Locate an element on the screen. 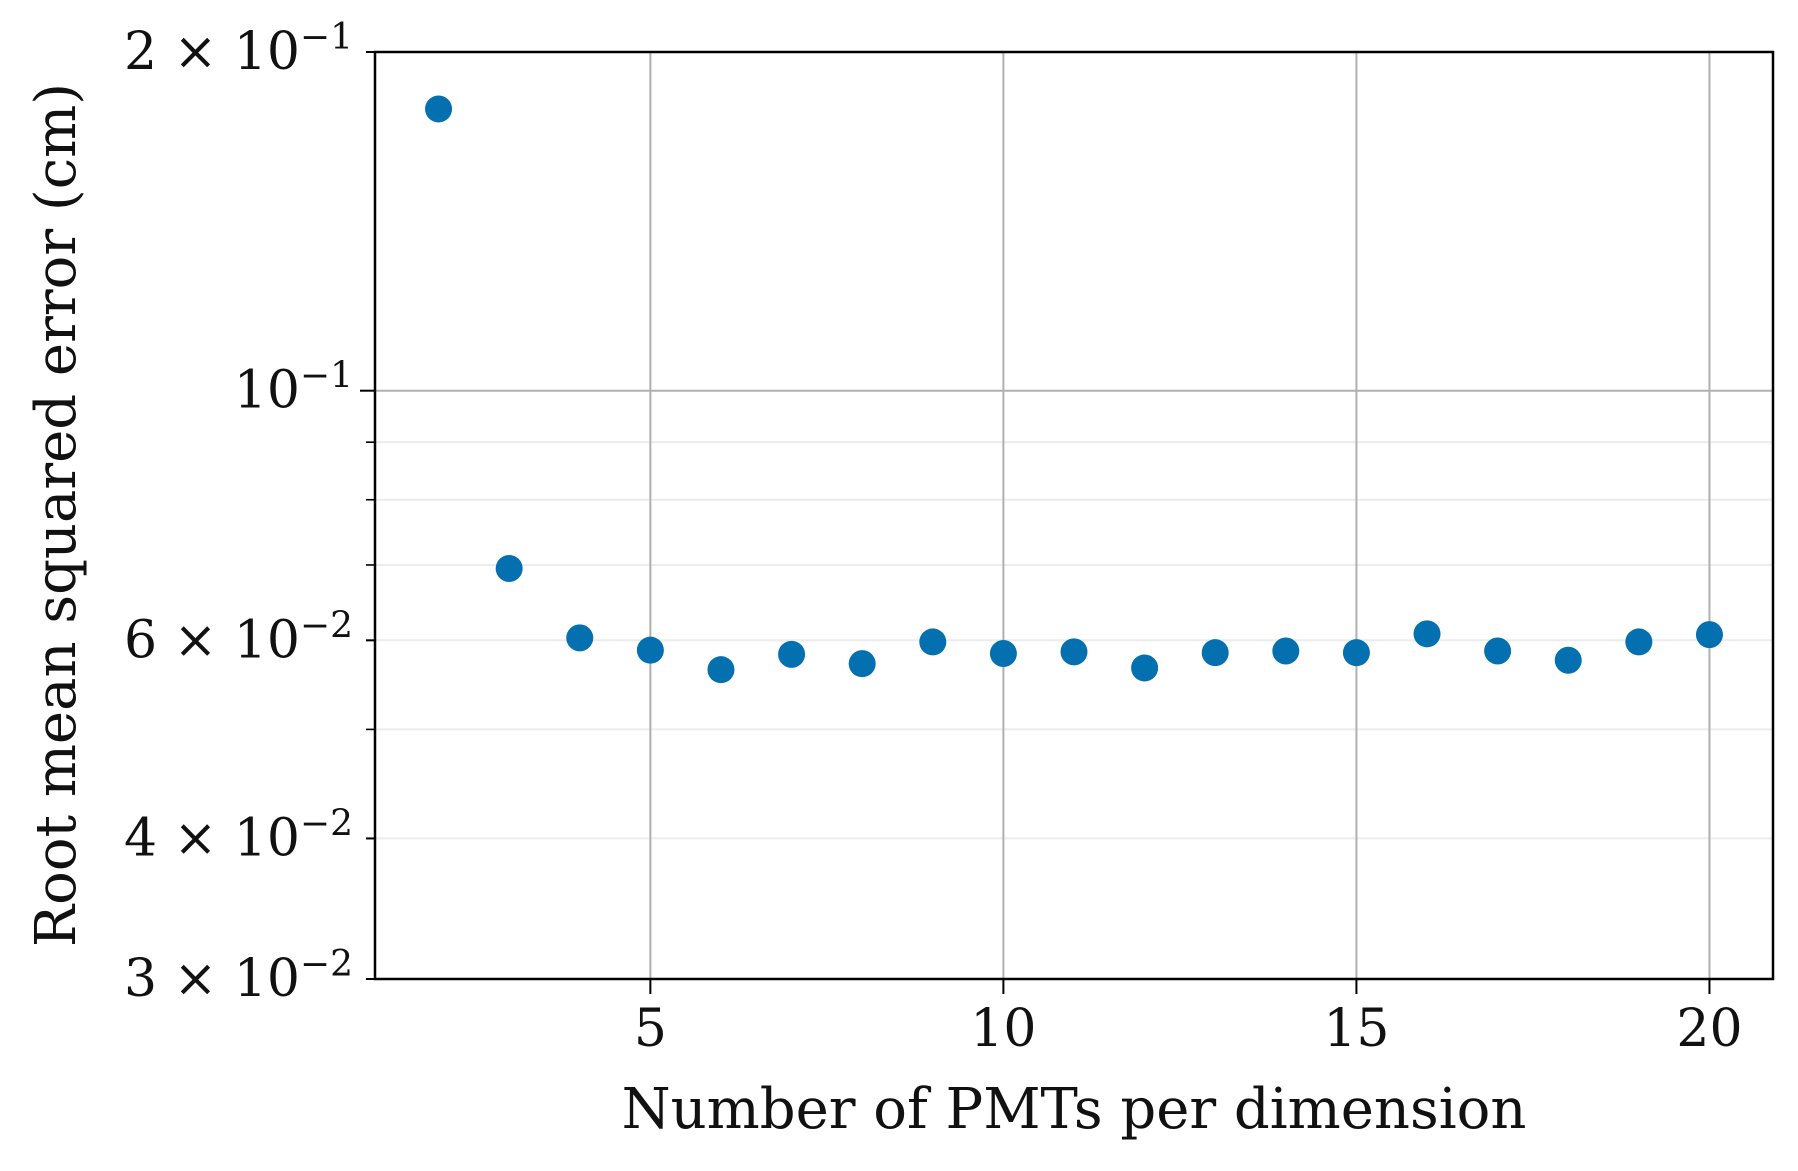  y-tick-label: 2 × 10⁻¹ is located at coordinates (238, 50).